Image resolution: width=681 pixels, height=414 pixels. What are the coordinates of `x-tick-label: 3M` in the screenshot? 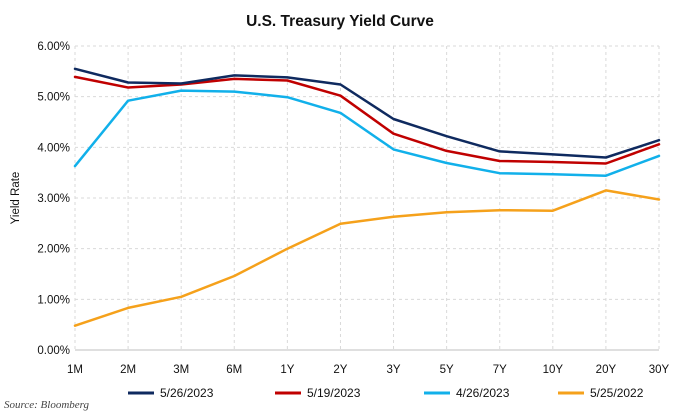 It's located at (181, 370).